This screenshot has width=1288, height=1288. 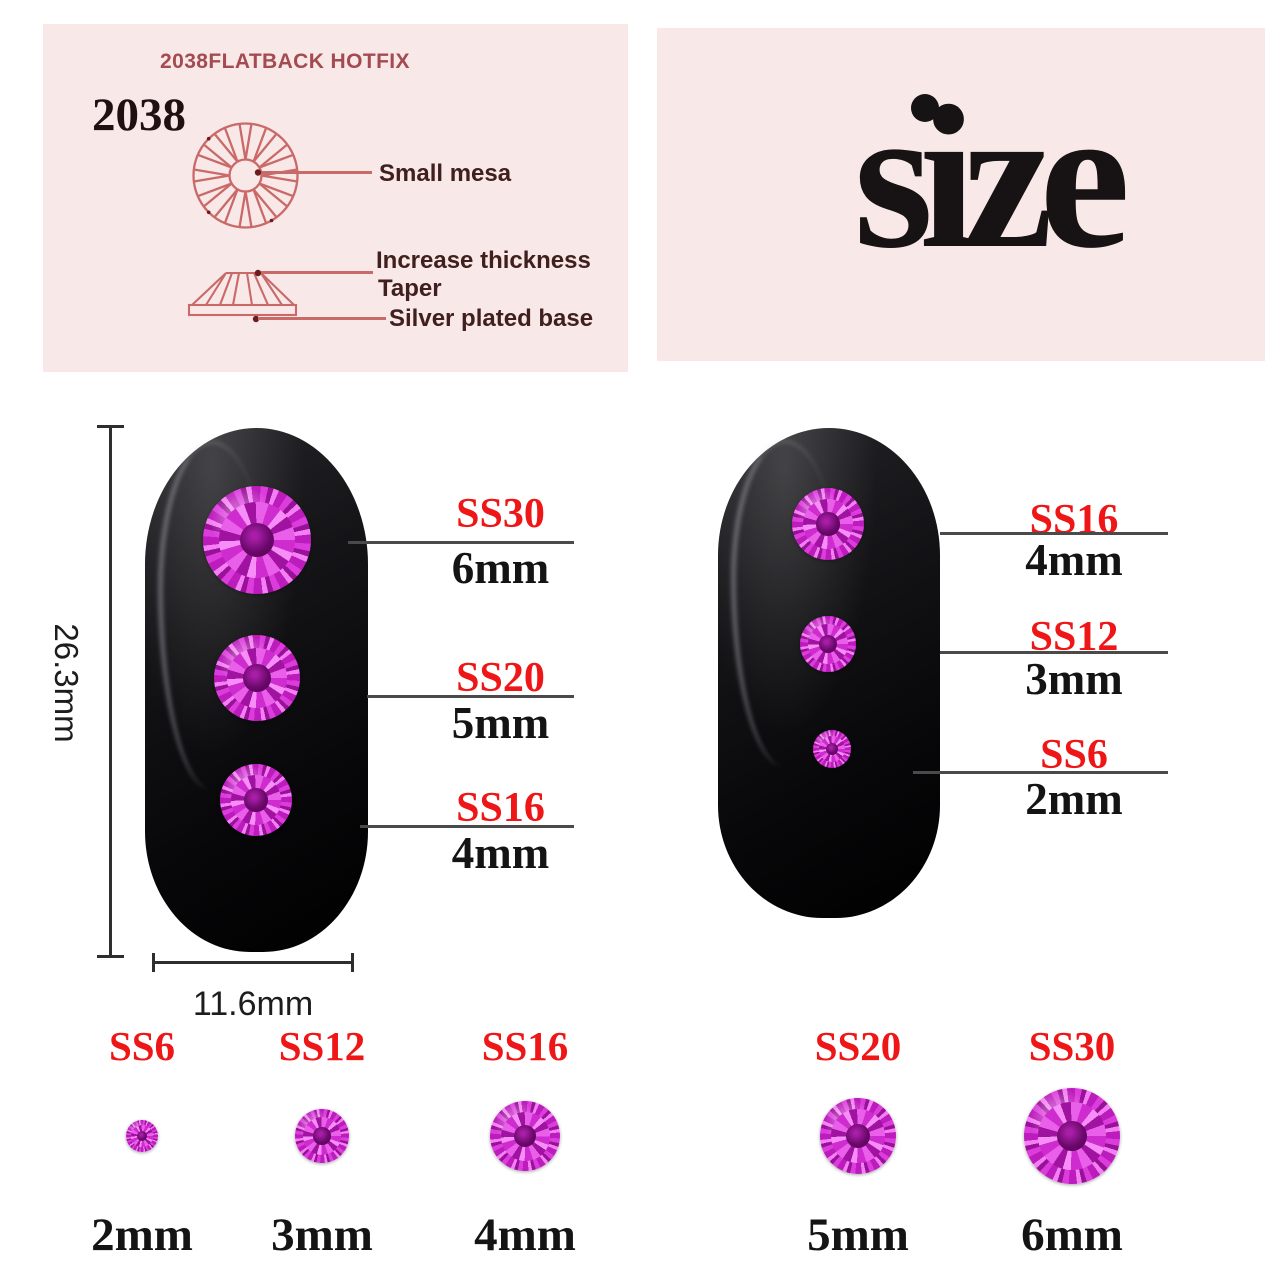 What do you see at coordinates (500, 678) in the screenshot?
I see `callout-code: SS20` at bounding box center [500, 678].